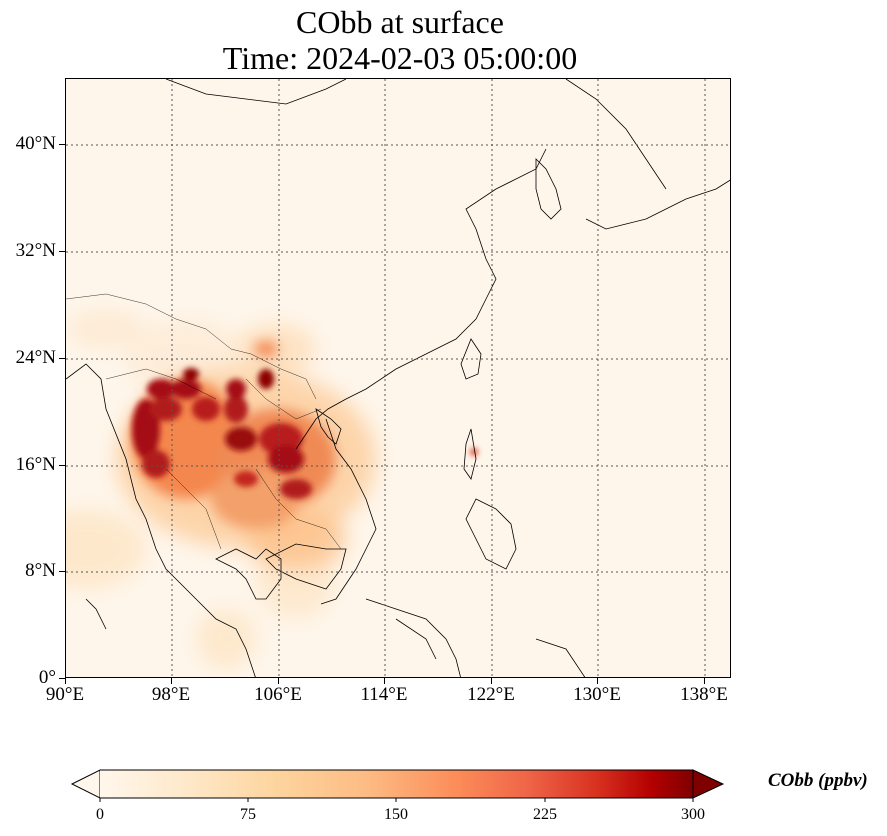  Describe the element at coordinates (85, 784) in the screenshot. I see `colorbar-extend-min` at that location.